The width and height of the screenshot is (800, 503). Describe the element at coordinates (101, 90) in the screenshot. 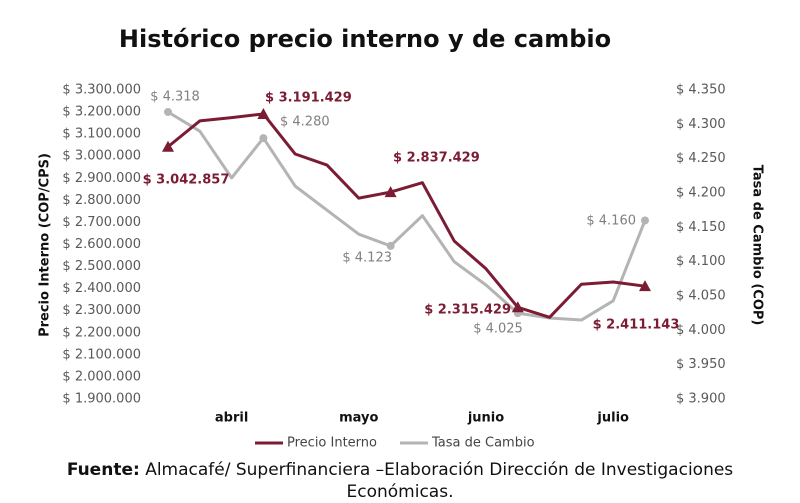

I see `y-tick-label: $ 3.300.000` at that location.